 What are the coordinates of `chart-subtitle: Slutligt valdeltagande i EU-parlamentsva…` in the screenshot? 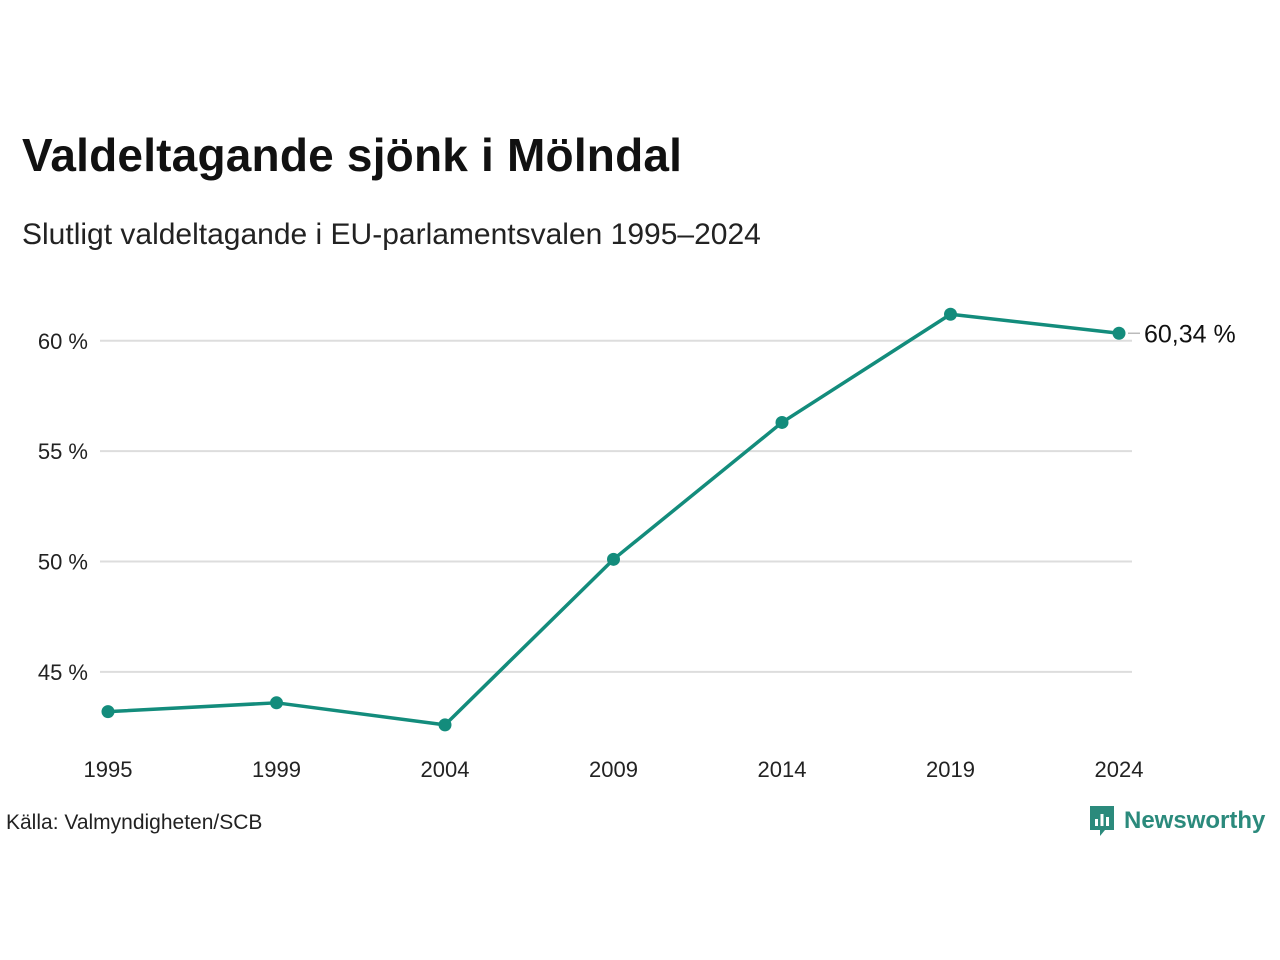 It's located at (391, 234).